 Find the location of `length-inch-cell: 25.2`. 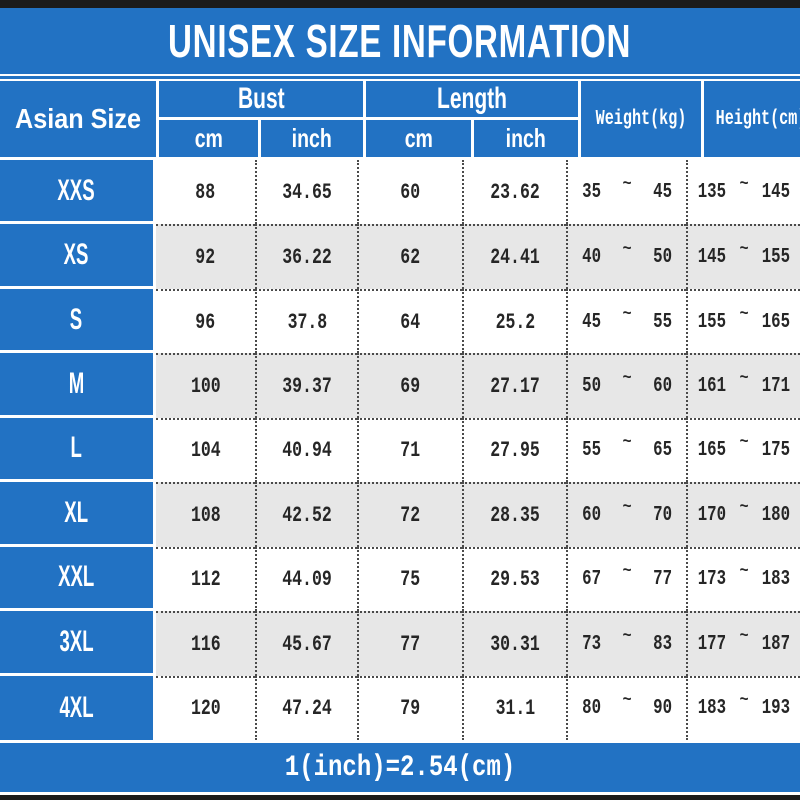

length-inch-cell: 25.2 is located at coordinates (514, 321).